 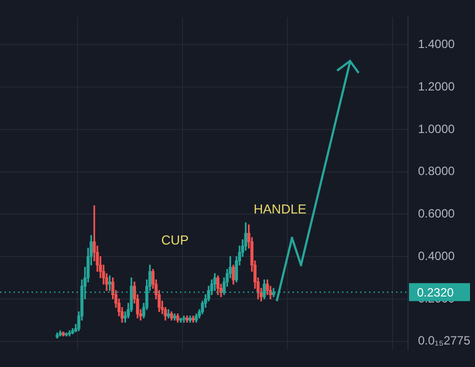 What do you see at coordinates (437, 129) in the screenshot?
I see `y-tick-label: 1.0000` at bounding box center [437, 129].